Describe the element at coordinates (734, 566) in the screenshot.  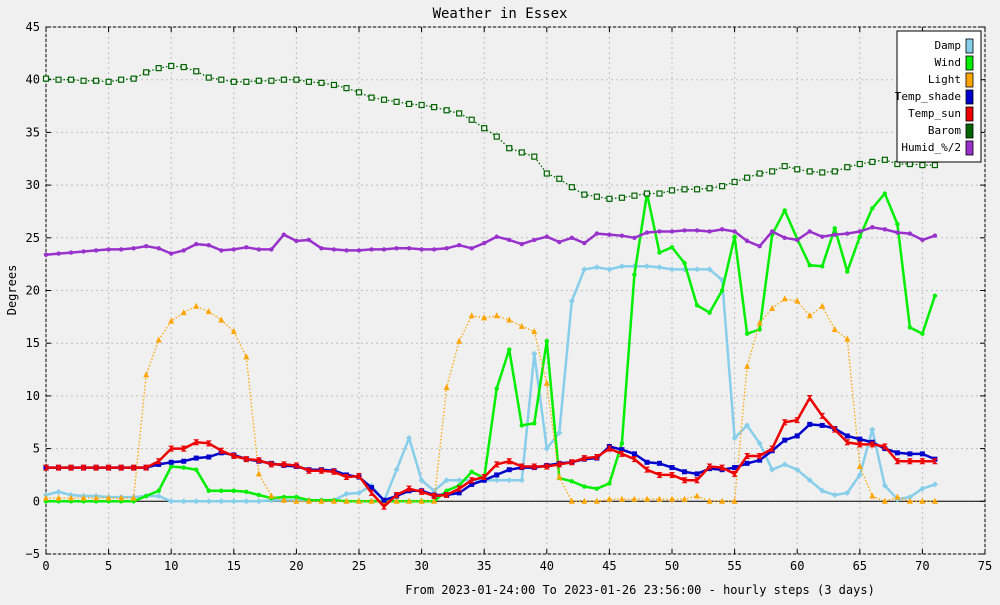
I see `x-tick-label: 55` at that location.